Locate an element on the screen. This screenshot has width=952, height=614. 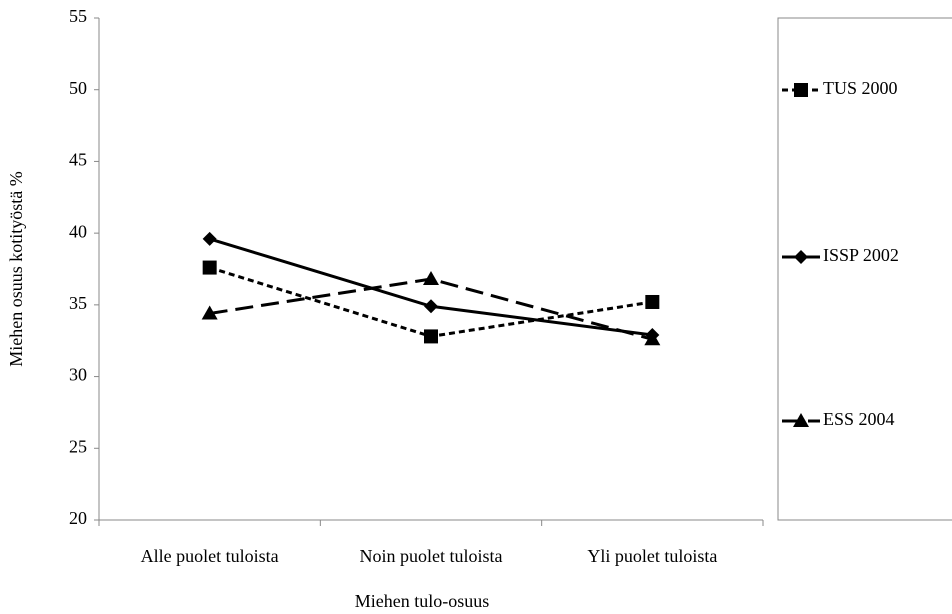
y-tick-label: 55 is located at coordinates (78, 16).